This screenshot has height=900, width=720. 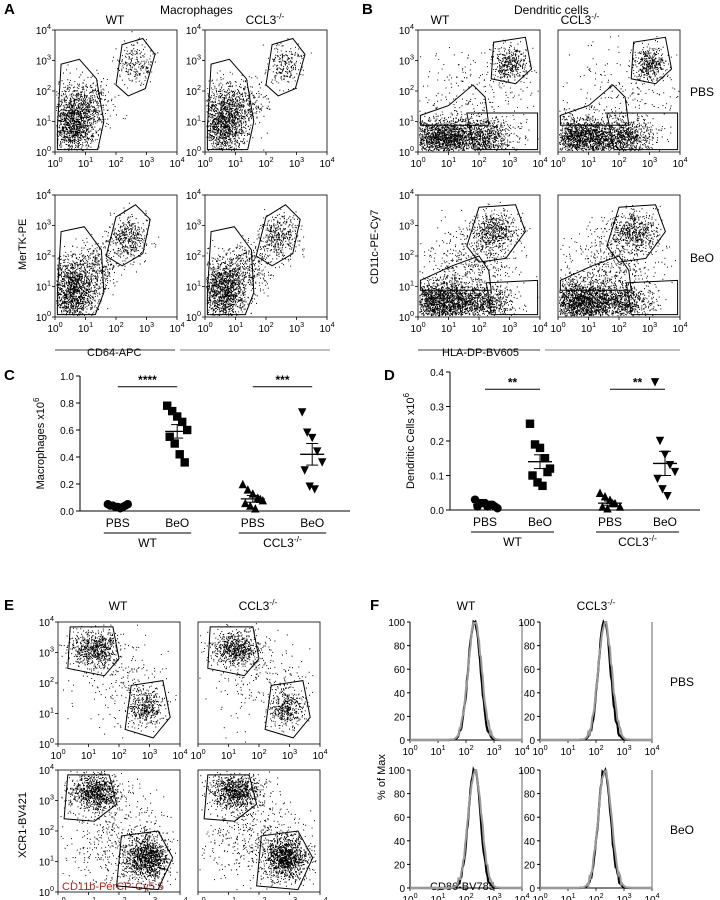 What do you see at coordinates (67, 431) in the screenshot?
I see `panel-c-y-tick-label: 0.6` at bounding box center [67, 431].